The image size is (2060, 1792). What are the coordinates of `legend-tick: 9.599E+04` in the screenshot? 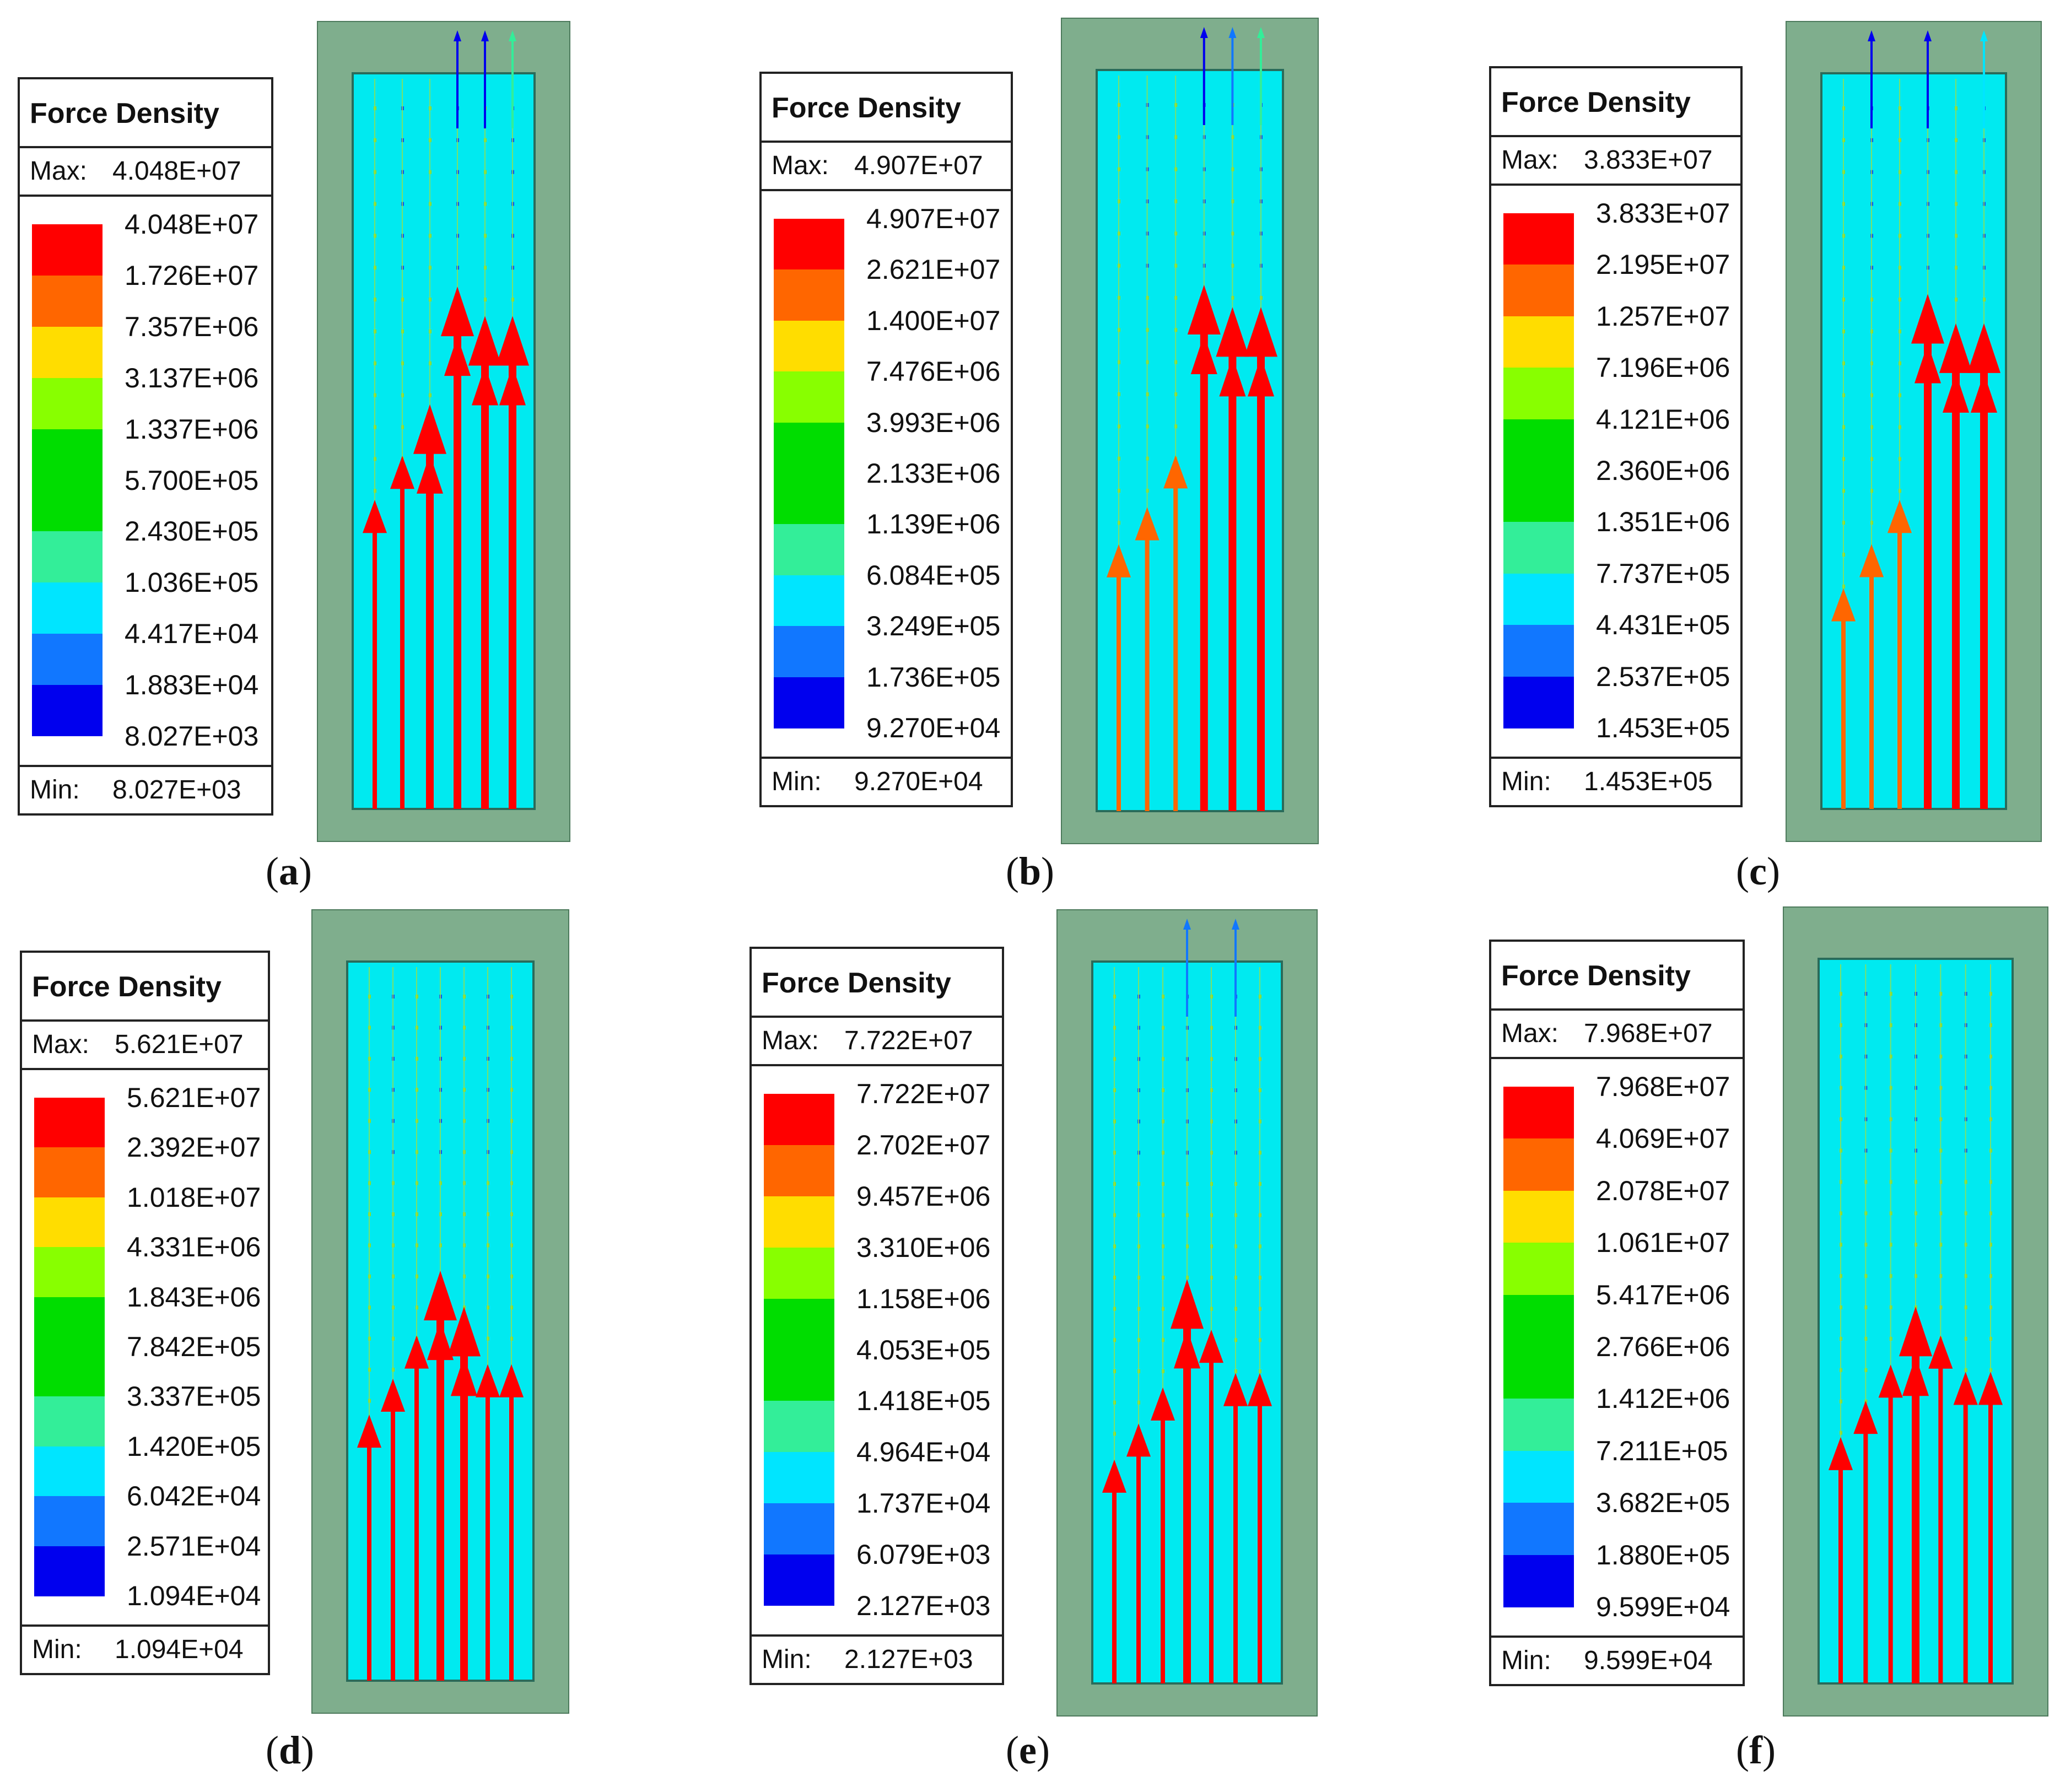 It's located at (1663, 1606).